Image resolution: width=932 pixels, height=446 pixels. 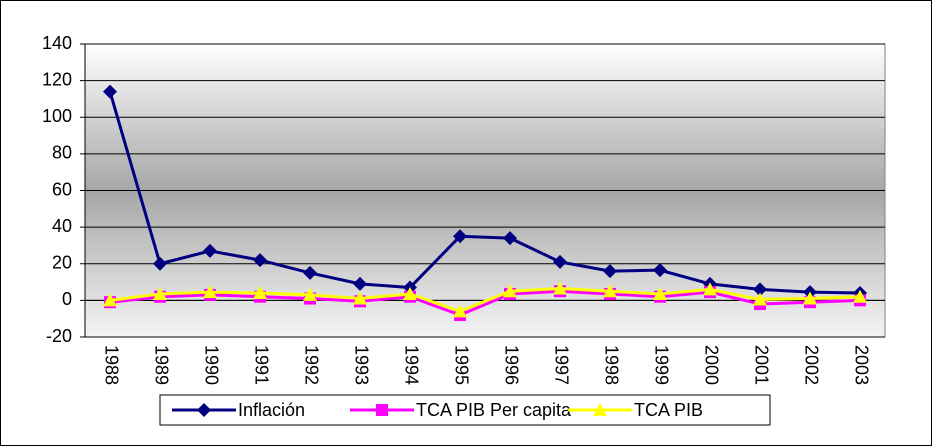 What do you see at coordinates (461, 365) in the screenshot?
I see `x-tick-label: 1995` at bounding box center [461, 365].